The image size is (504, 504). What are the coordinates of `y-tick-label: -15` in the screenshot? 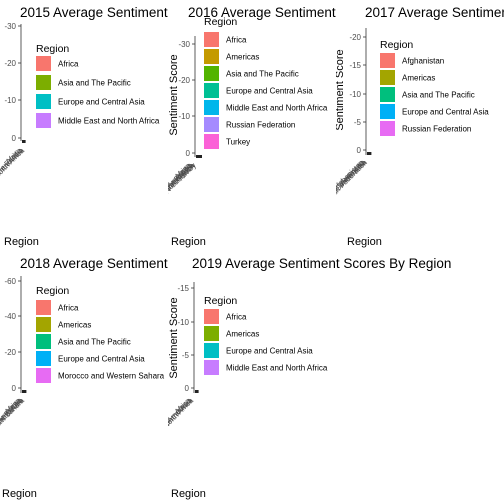 It's located at (183, 288).